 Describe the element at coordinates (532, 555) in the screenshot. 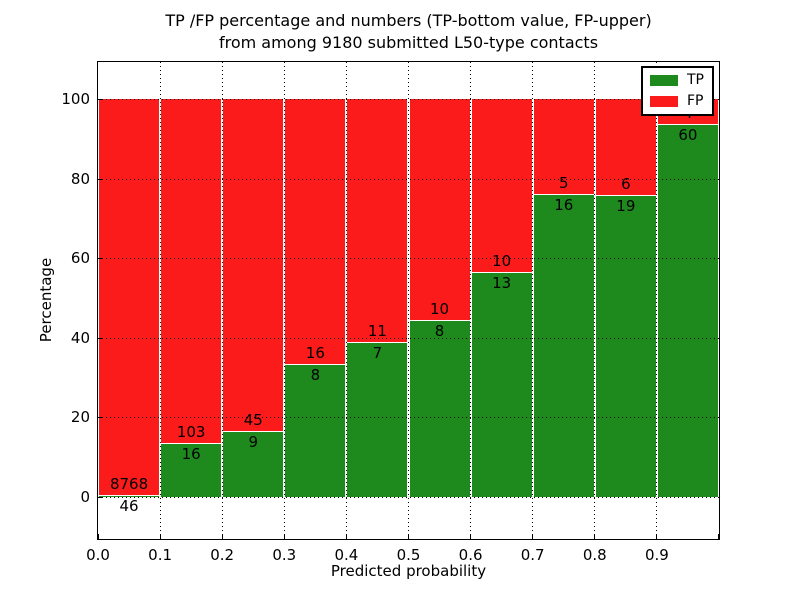

I see `x-tick-label: 0.7` at that location.